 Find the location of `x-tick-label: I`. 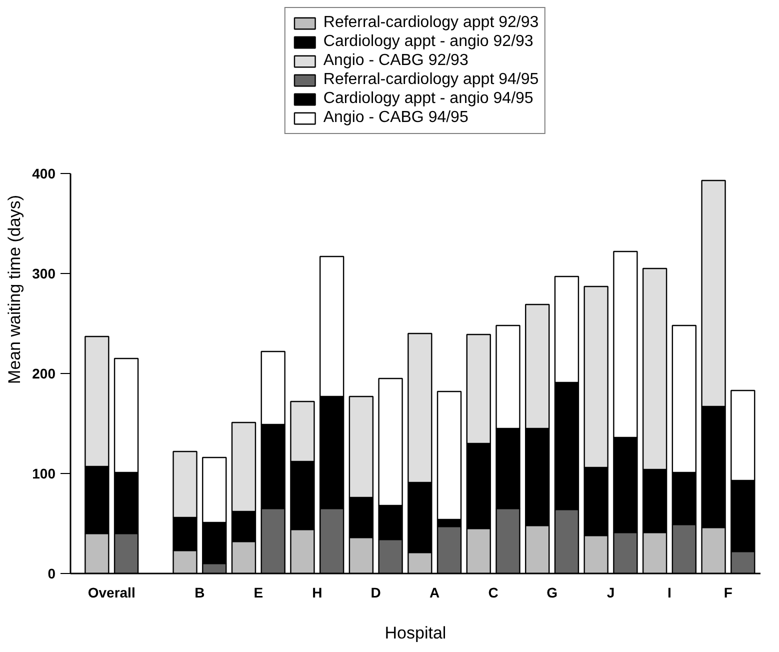

x-tick-label: I is located at coordinates (670, 592).